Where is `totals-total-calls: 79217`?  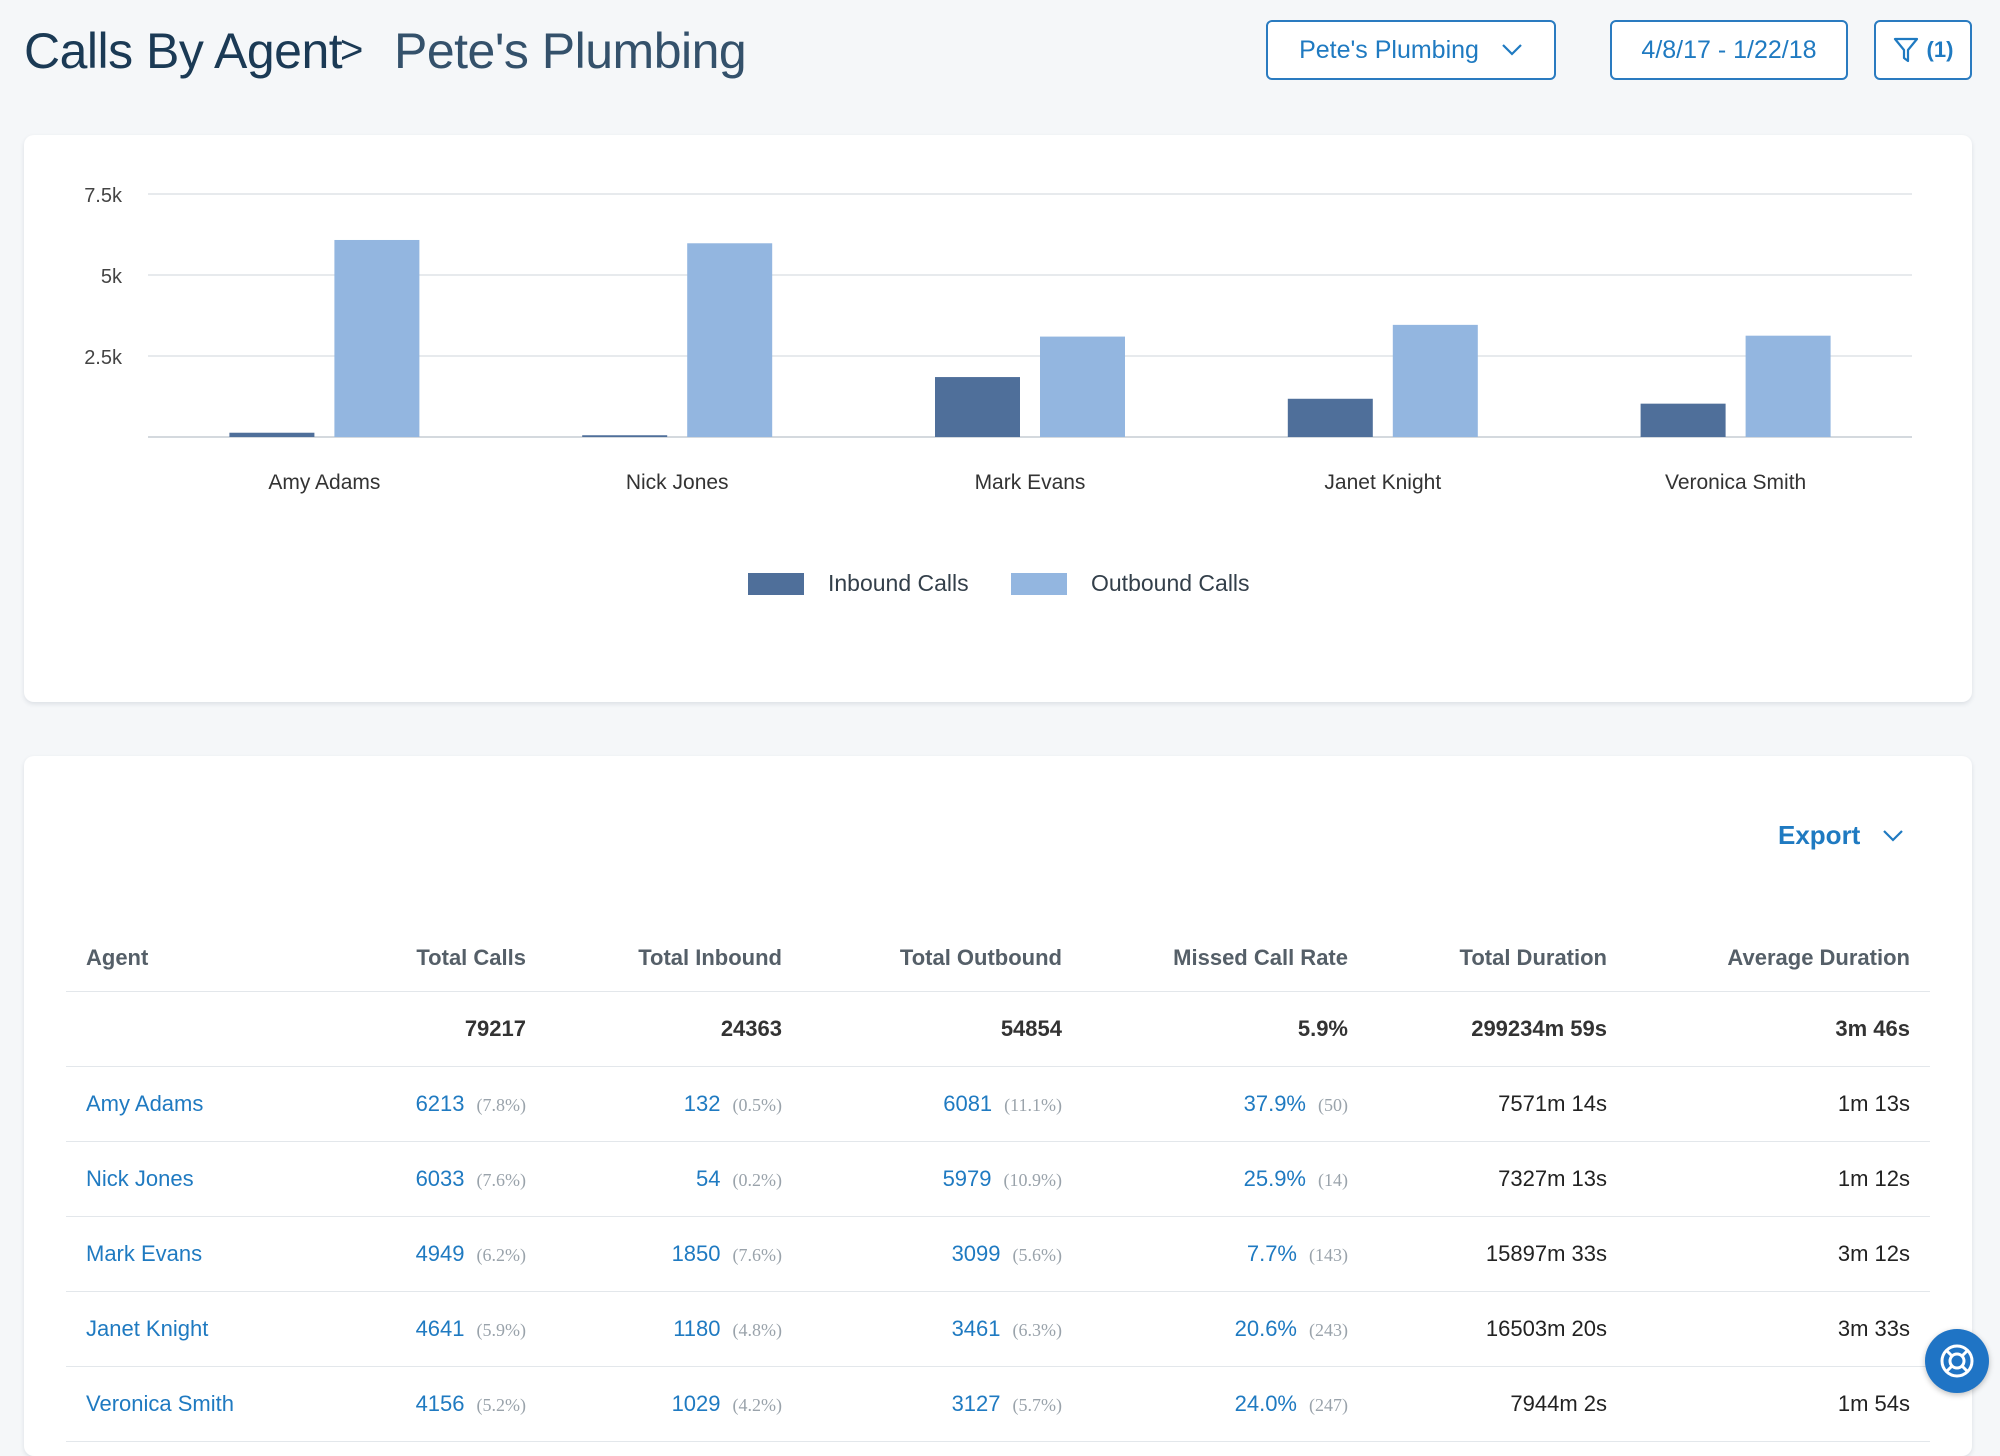 totals-total-calls: 79217 is located at coordinates (416, 1029).